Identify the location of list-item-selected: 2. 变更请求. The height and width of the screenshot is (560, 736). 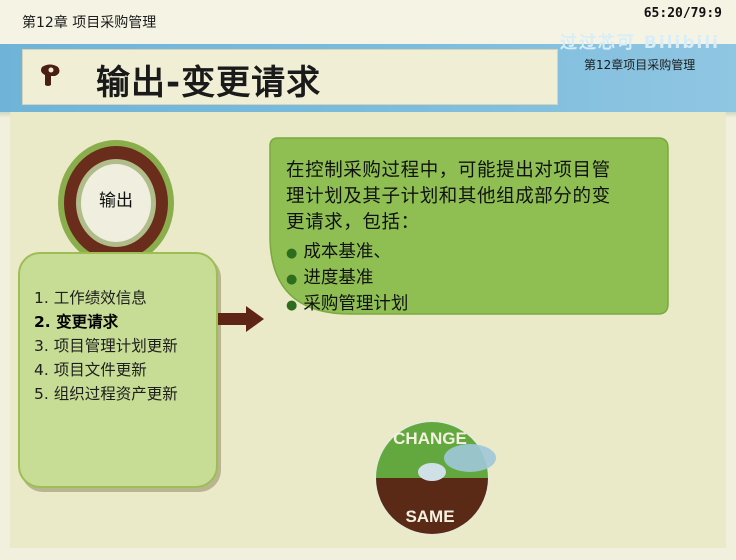
(76, 322).